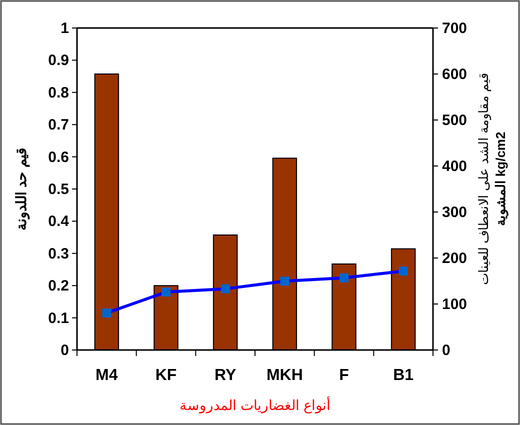  What do you see at coordinates (107, 375) in the screenshot?
I see `x-tick-label: M4` at bounding box center [107, 375].